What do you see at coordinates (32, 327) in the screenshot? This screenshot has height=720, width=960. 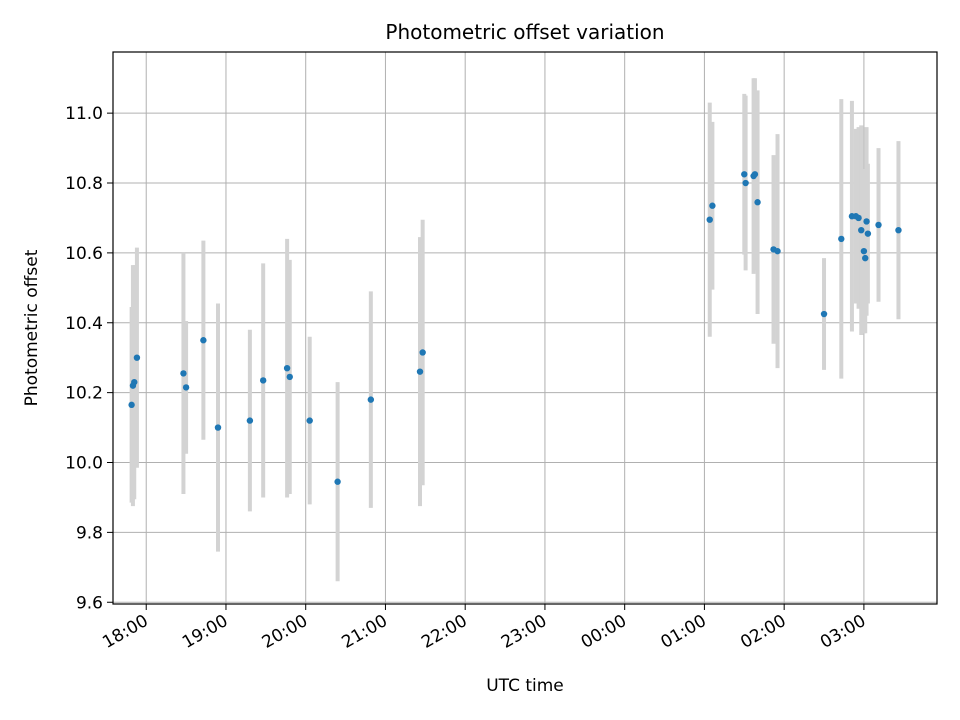 I see `y-axis-label: Photometric offset` at bounding box center [32, 327].